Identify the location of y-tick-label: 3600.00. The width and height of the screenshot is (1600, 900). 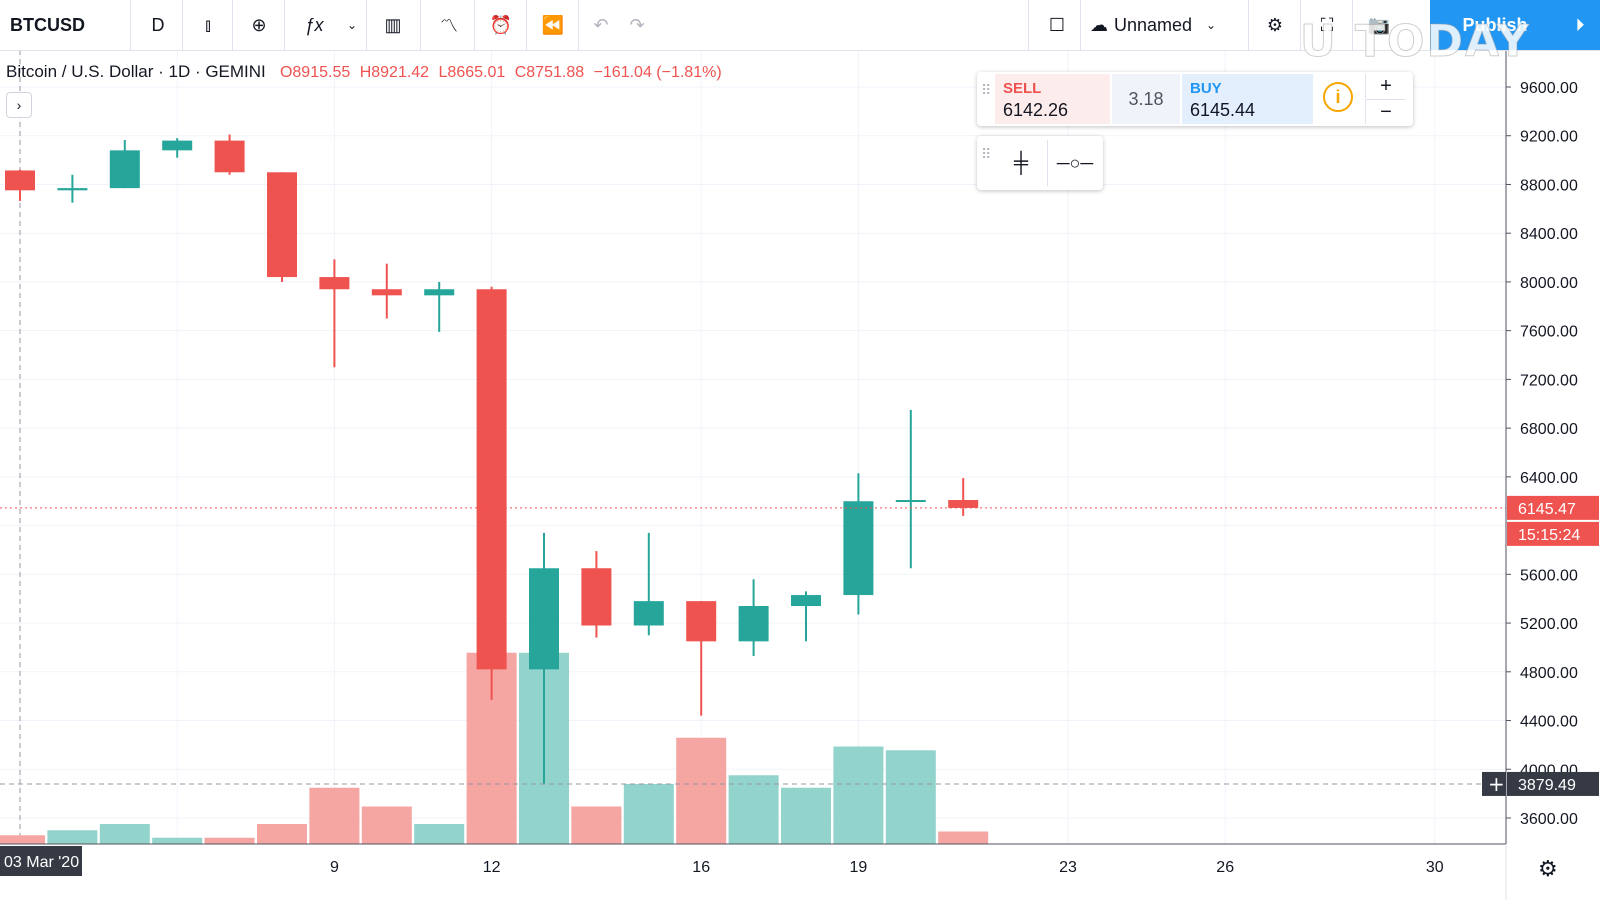
(1549, 819).